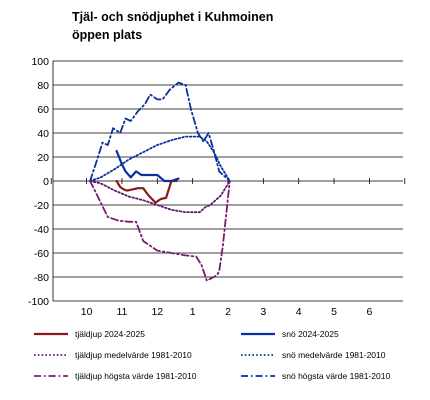 The width and height of the screenshot is (430, 400). I want to click on y-tick-label: 20, so click(43, 158).